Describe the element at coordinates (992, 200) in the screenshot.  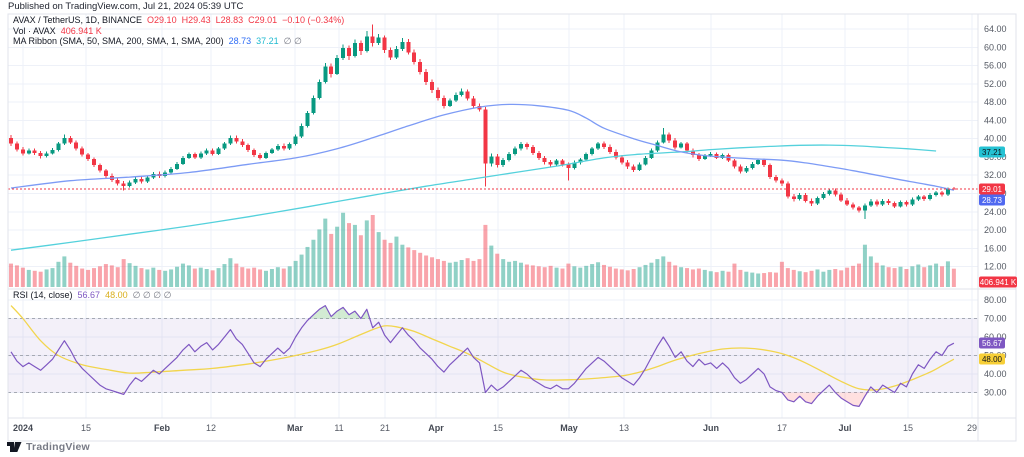
I see `svg-text: 28.73` at that location.